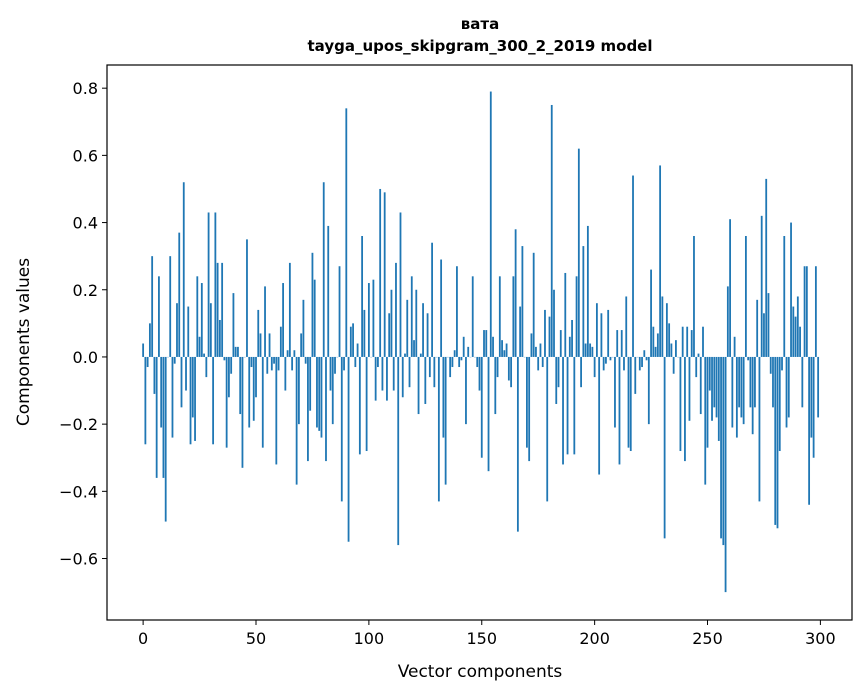 This screenshot has height=696, width=867. What do you see at coordinates (83, 324) in the screenshot?
I see `y-axis: −0.6 −0.4 −0.2 0.0 0.2 0.4 0.6 0.8` at bounding box center [83, 324].